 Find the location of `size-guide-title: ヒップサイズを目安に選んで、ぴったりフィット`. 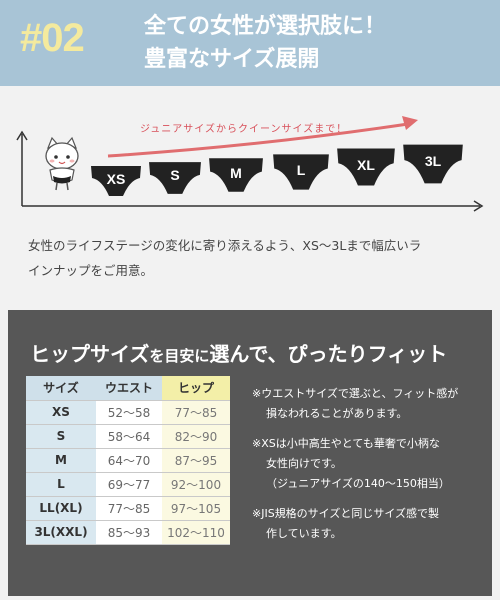

size-guide-title: ヒップサイズを目安に選んで、ぴったりフィット is located at coordinates (238, 352).